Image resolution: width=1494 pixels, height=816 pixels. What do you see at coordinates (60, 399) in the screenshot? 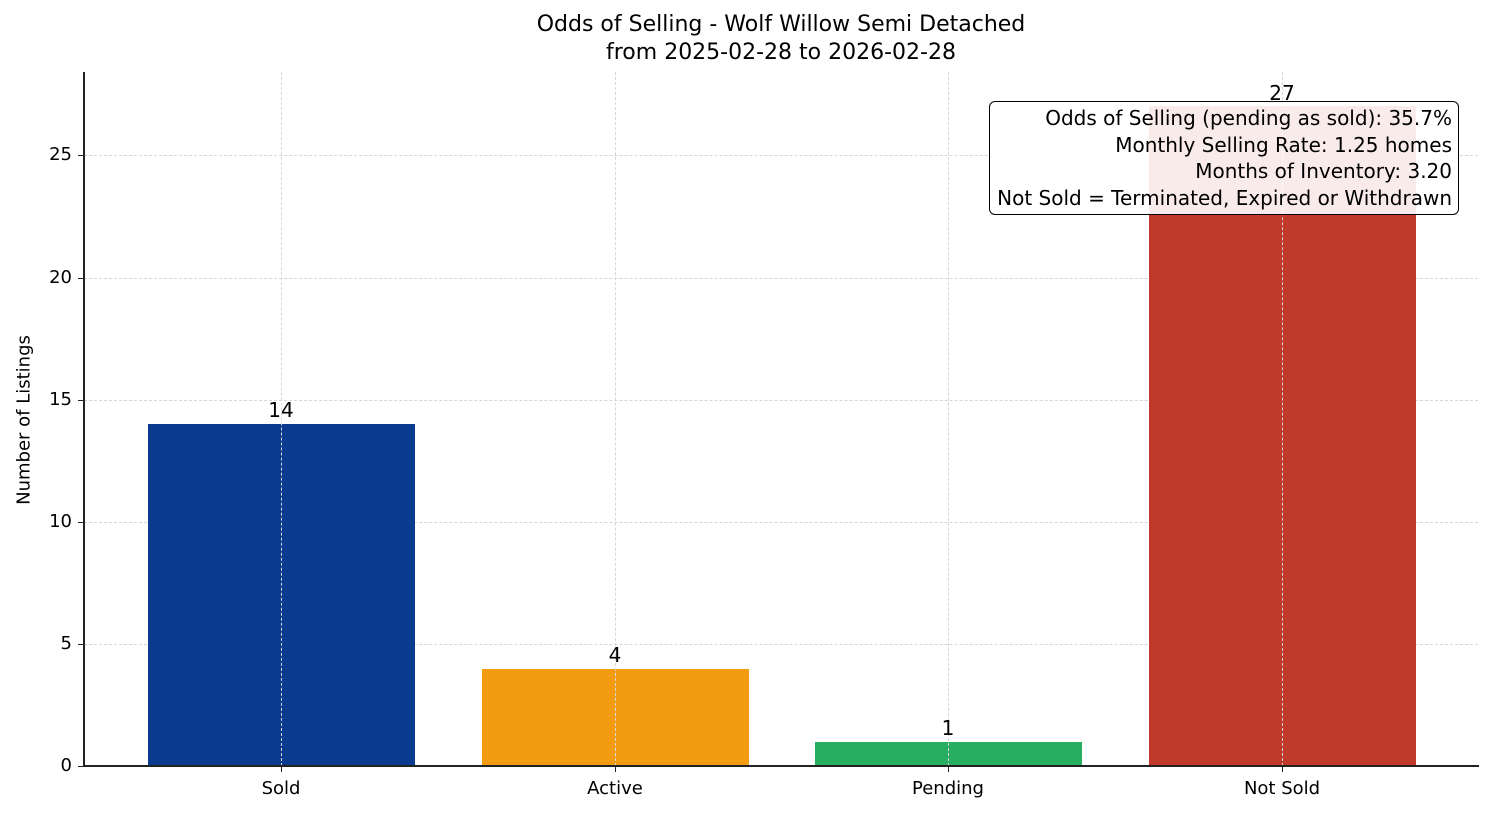
I see `y-tick-label: 15` at bounding box center [60, 399].